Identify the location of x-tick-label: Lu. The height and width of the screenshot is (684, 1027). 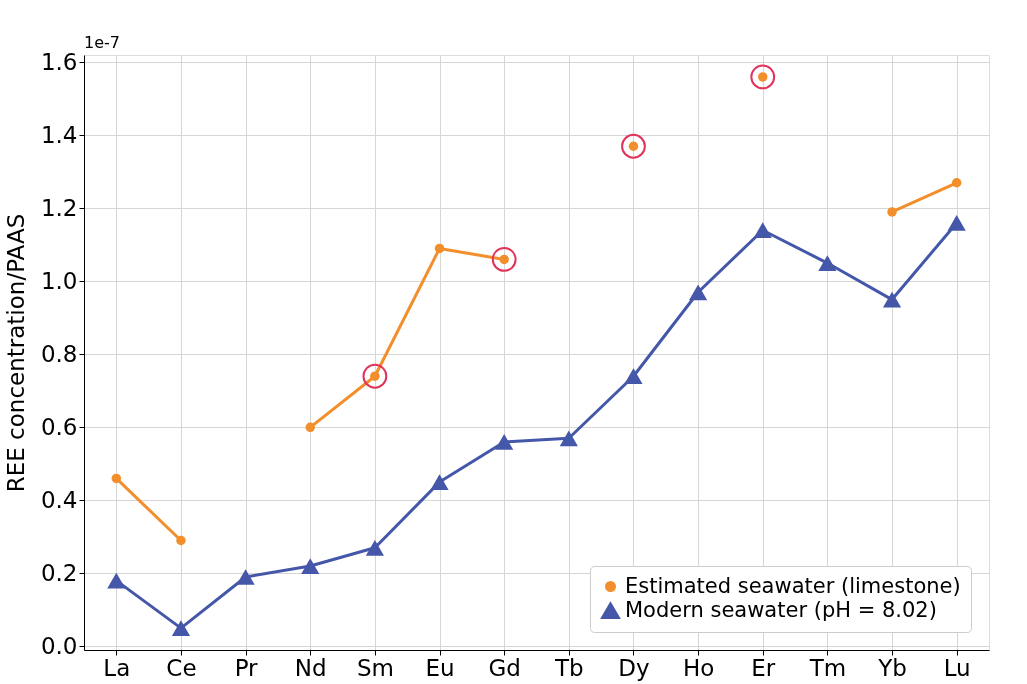
(957, 667).